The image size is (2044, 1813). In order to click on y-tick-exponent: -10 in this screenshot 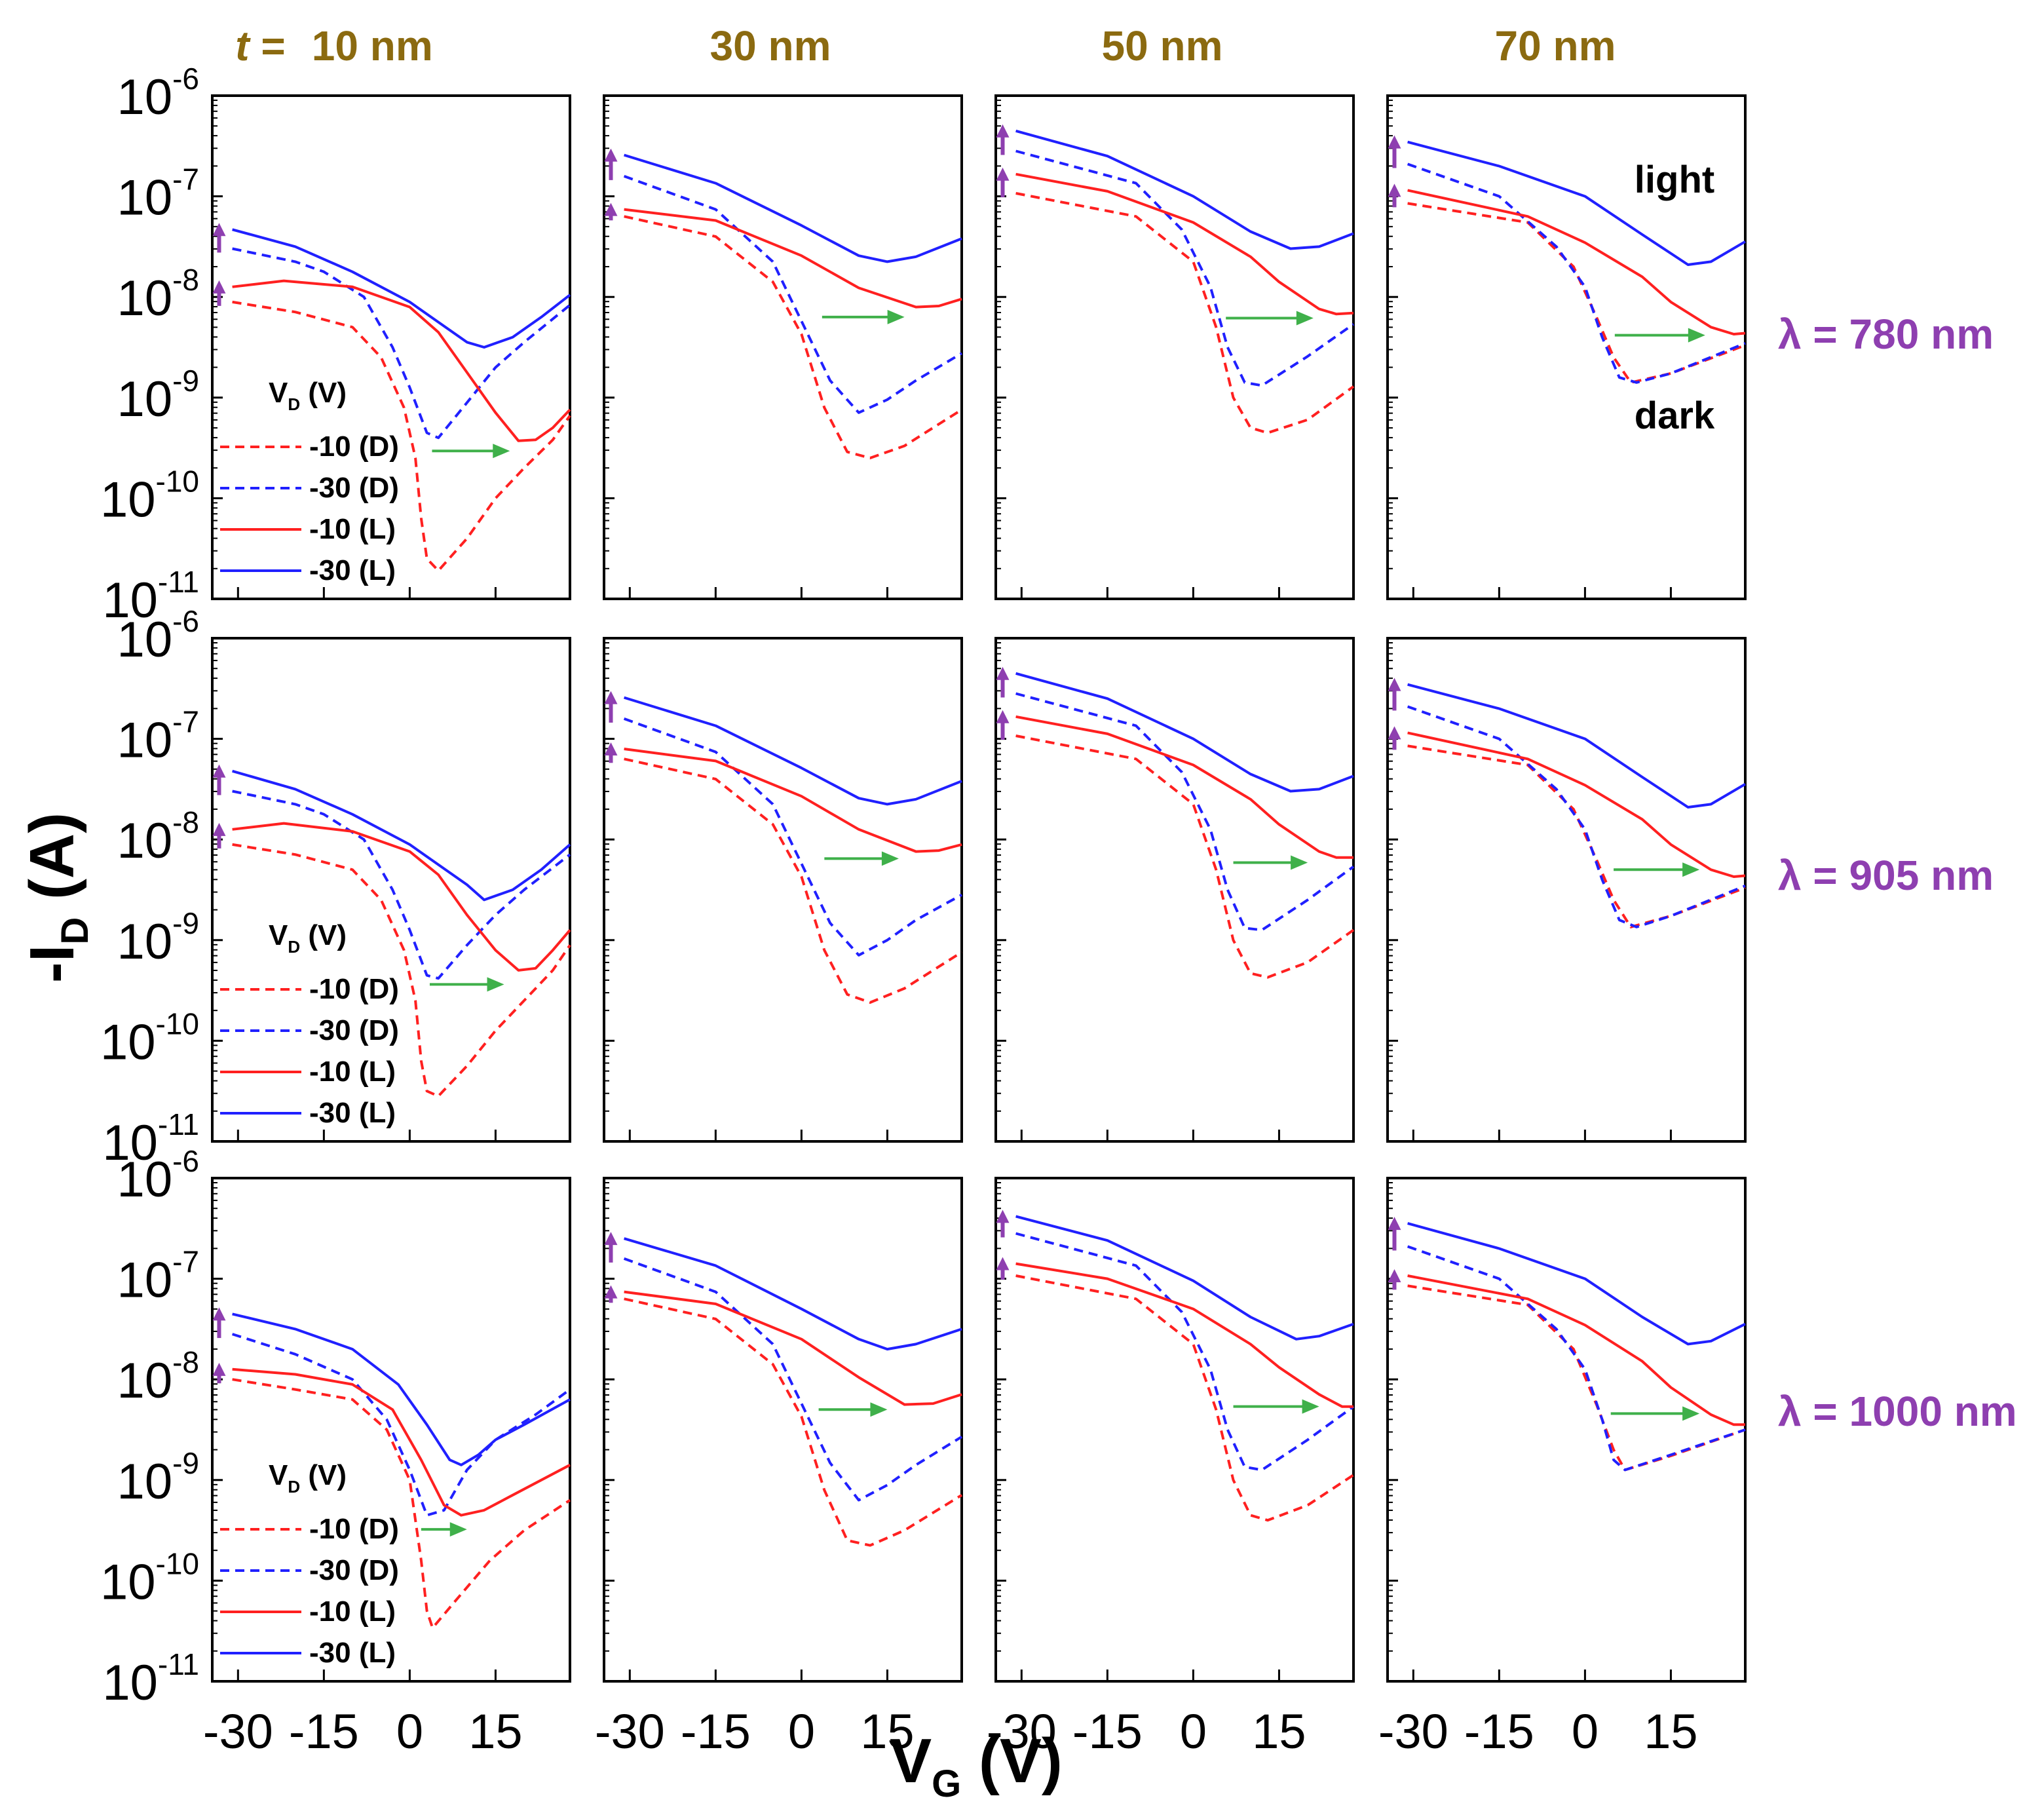, I will do `click(177, 481)`.